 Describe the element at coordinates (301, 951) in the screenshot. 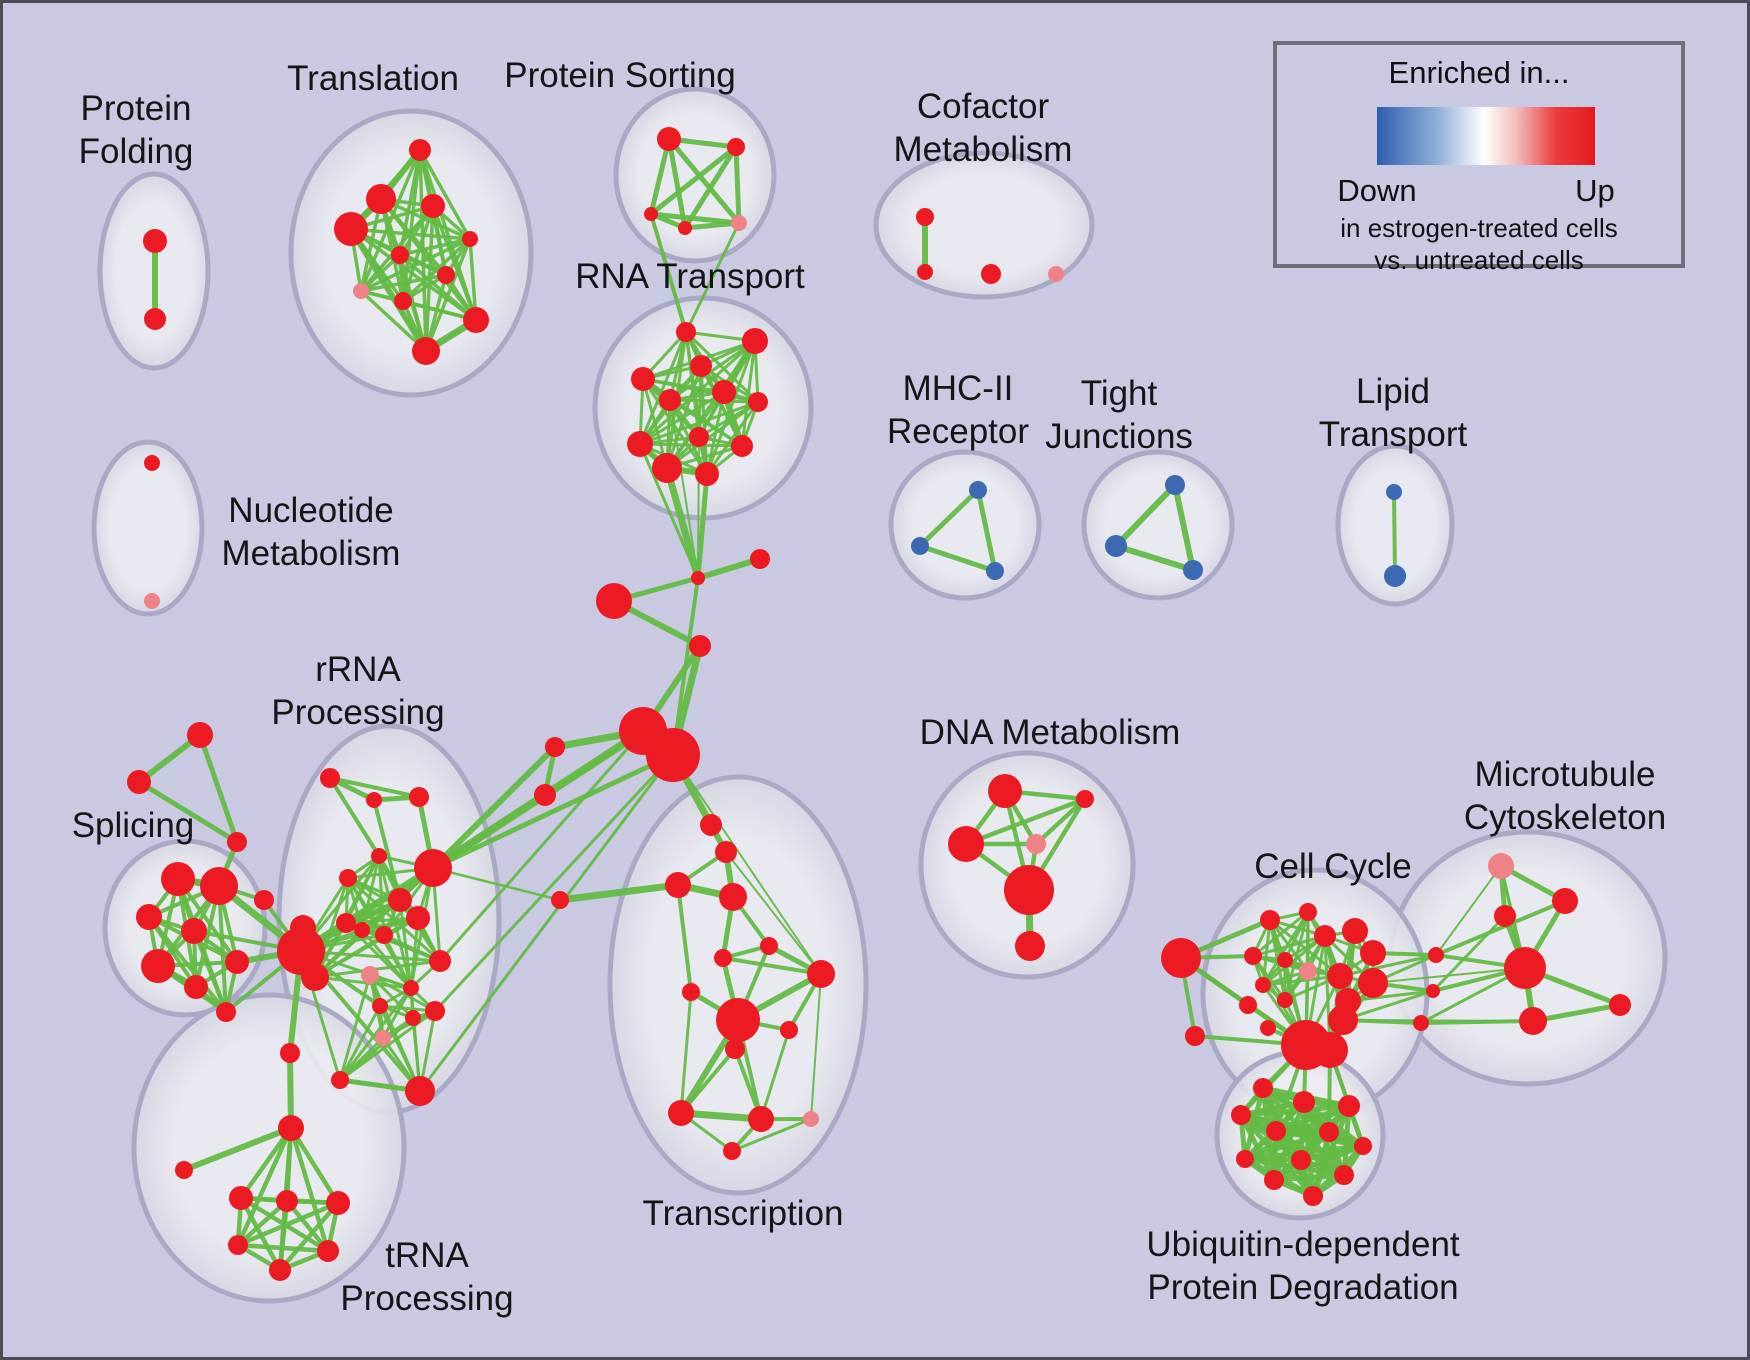

I see `node-sph1` at that location.